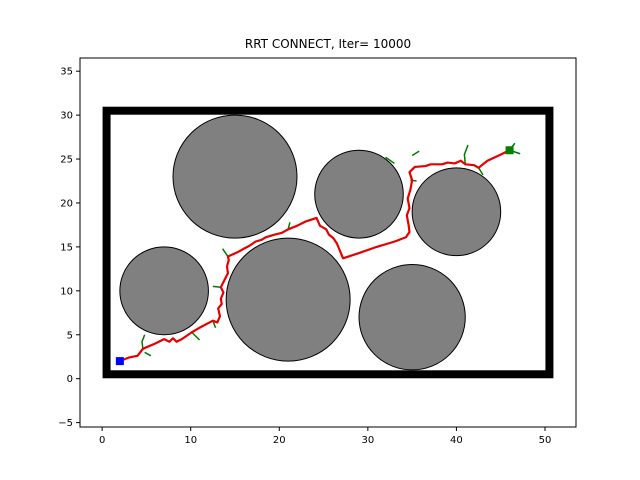  What do you see at coordinates (66, 291) in the screenshot?
I see `y-tick-label: 10` at bounding box center [66, 291].